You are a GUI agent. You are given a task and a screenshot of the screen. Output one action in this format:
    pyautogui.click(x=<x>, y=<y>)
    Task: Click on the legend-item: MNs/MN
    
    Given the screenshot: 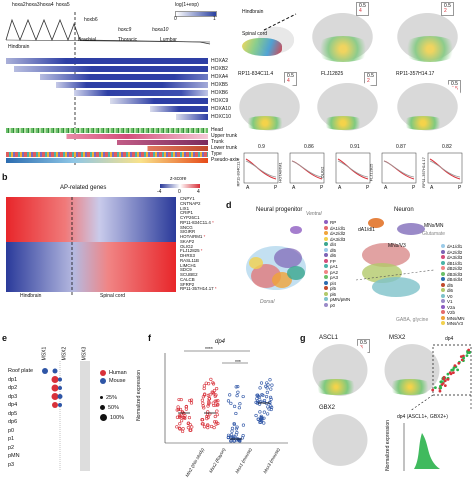 What is the action you would take?
    pyautogui.click(x=453, y=318)
    